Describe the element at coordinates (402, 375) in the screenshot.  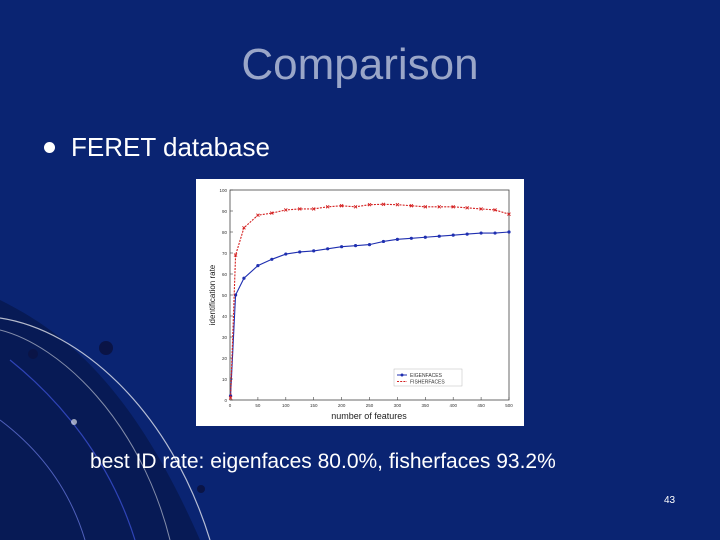
I see `legend-marker` at that location.